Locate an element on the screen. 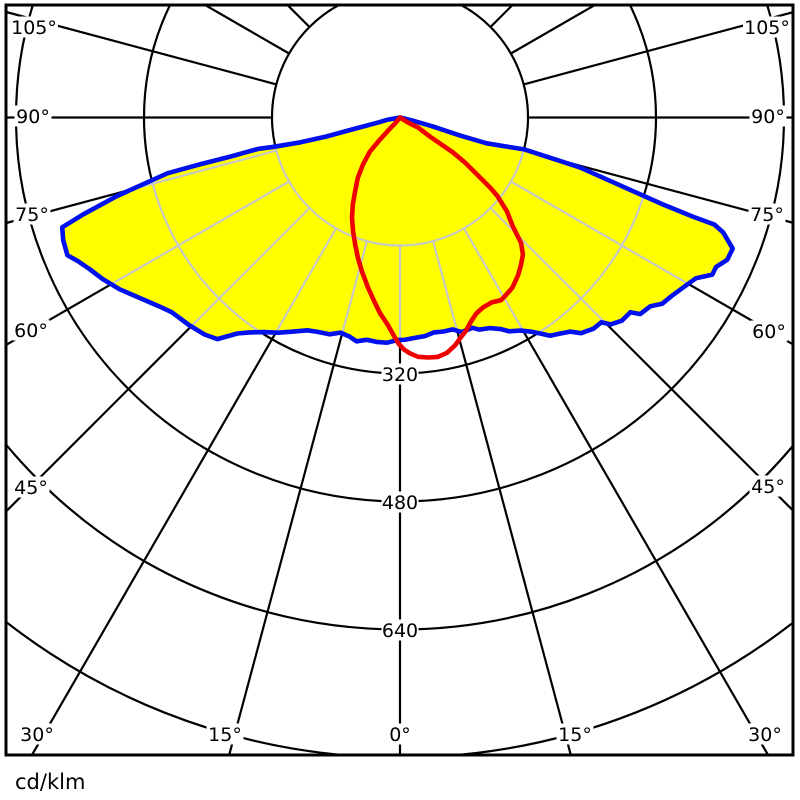 This screenshot has width=800, height=800. ring-value-label-1-bg is located at coordinates (400, 502).